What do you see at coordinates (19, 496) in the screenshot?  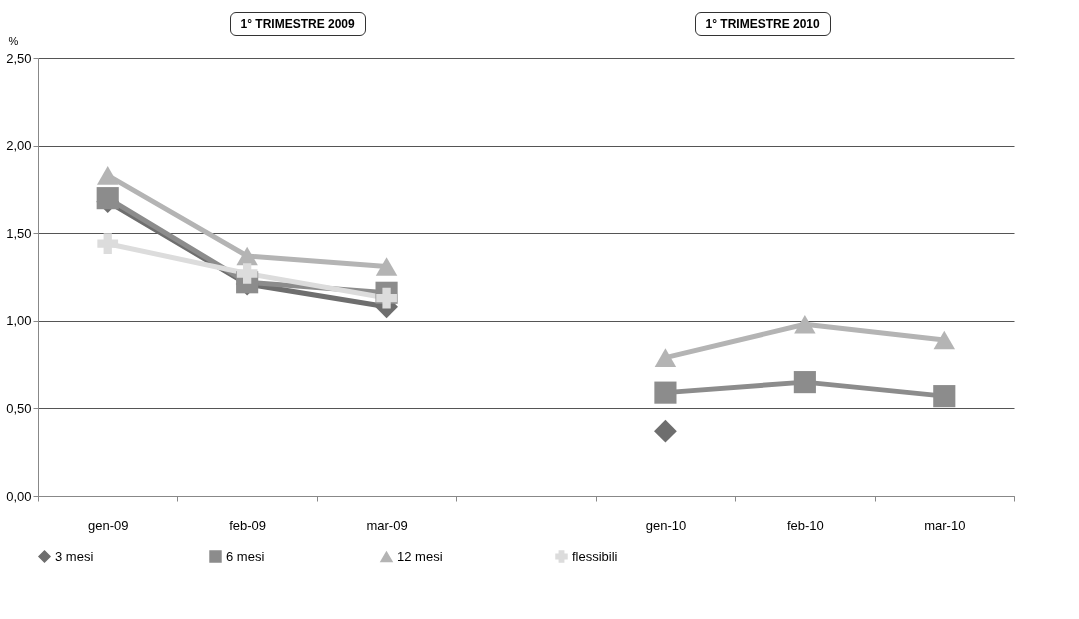 I see `y-tick-label: 0,00` at bounding box center [19, 496].